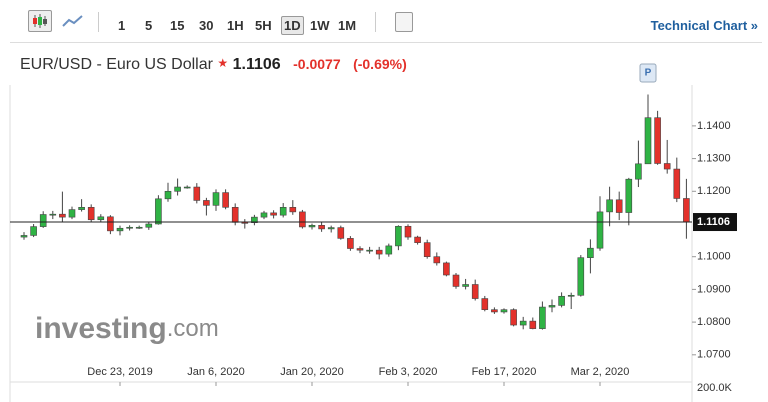  I want to click on interval: 1, so click(122, 25).